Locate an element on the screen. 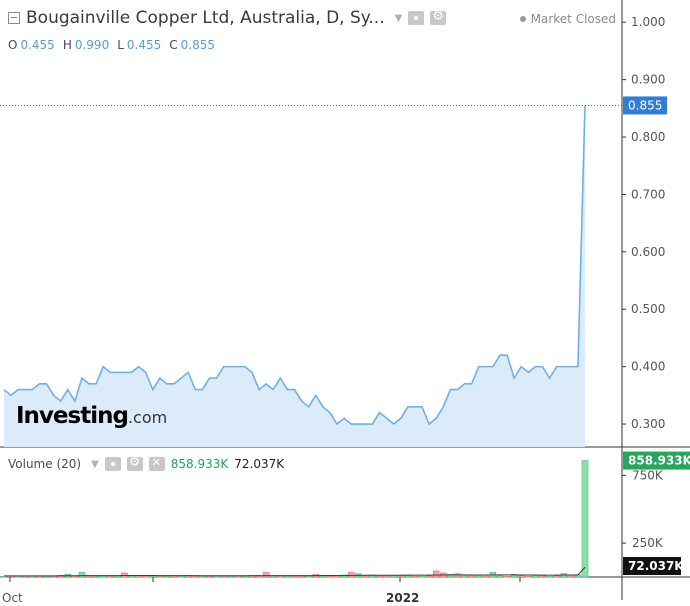 The height and width of the screenshot is (606, 690). market-status: Market Closed is located at coordinates (567, 19).